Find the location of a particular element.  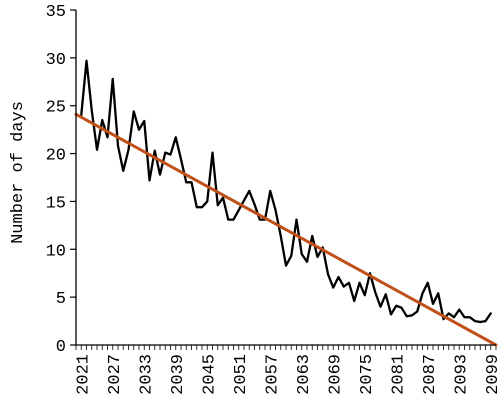

x-tick-label: 2075 is located at coordinates (367, 374).